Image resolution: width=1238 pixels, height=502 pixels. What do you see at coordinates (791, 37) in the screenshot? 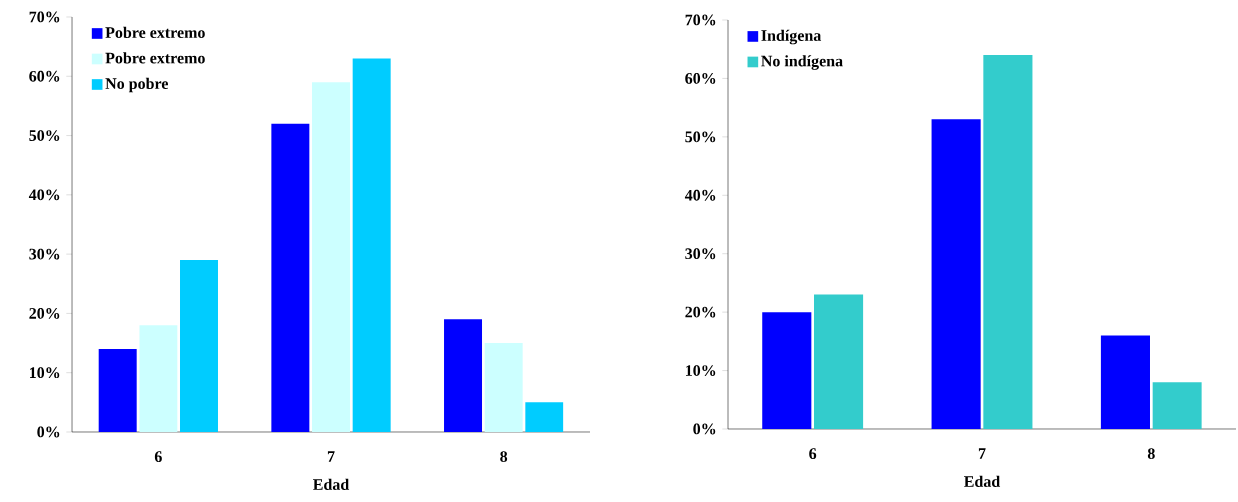
I see `legend-label: Indígena` at bounding box center [791, 37].